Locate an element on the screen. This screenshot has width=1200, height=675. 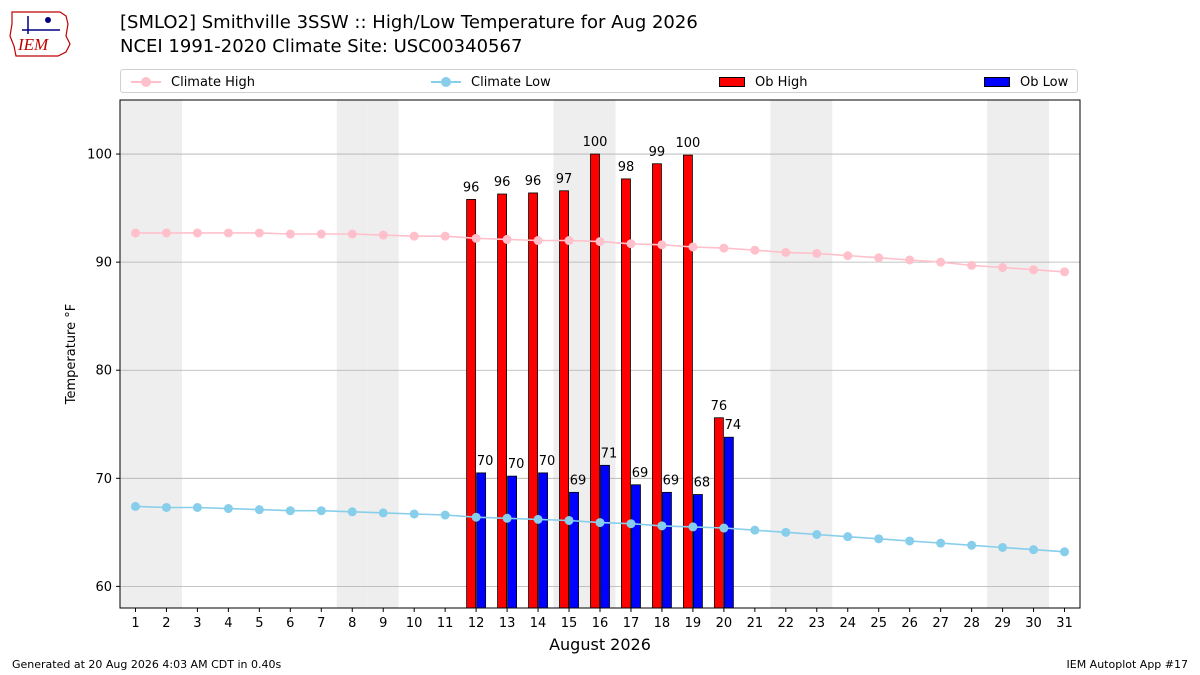
x-tick-label: 15 is located at coordinates (569, 623).